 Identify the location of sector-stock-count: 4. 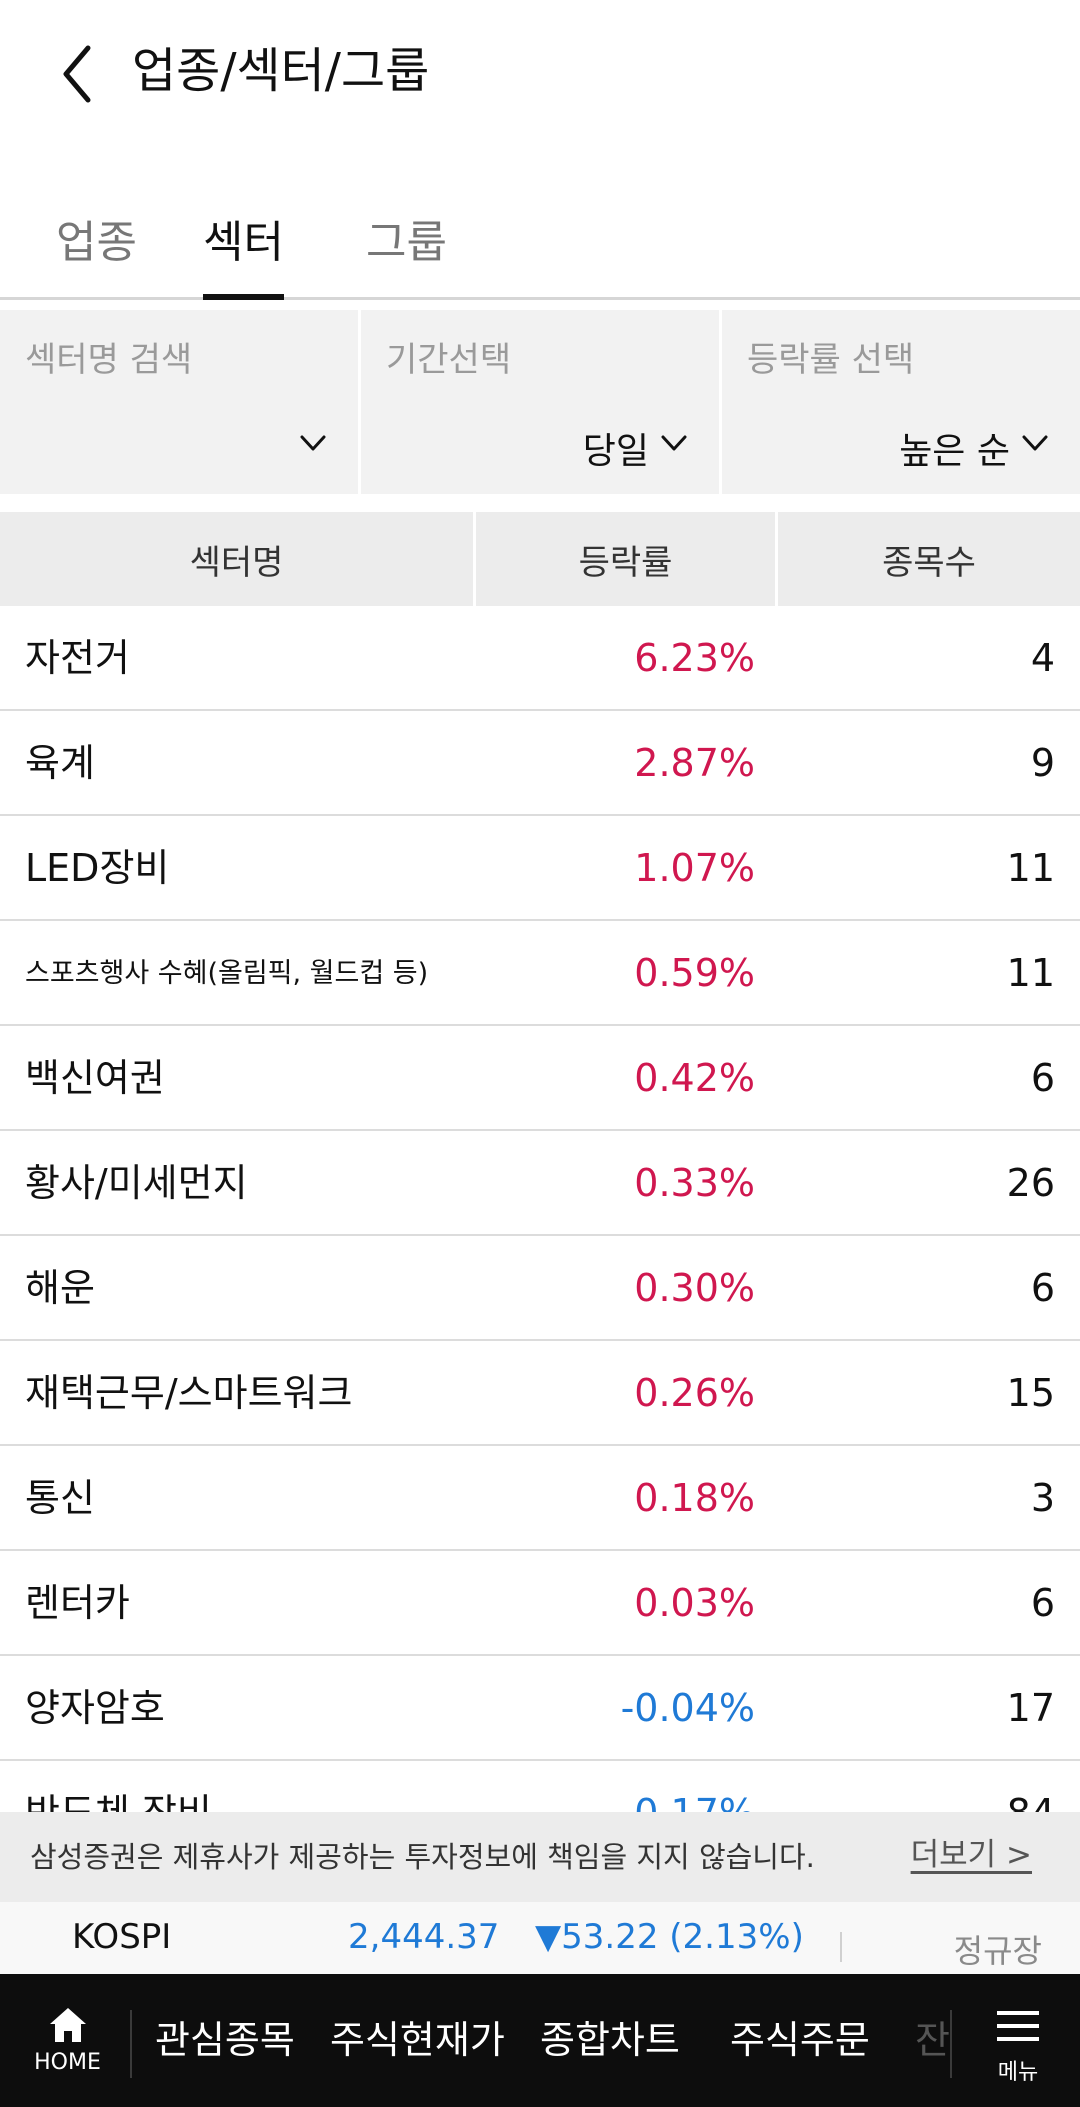
(1042, 658).